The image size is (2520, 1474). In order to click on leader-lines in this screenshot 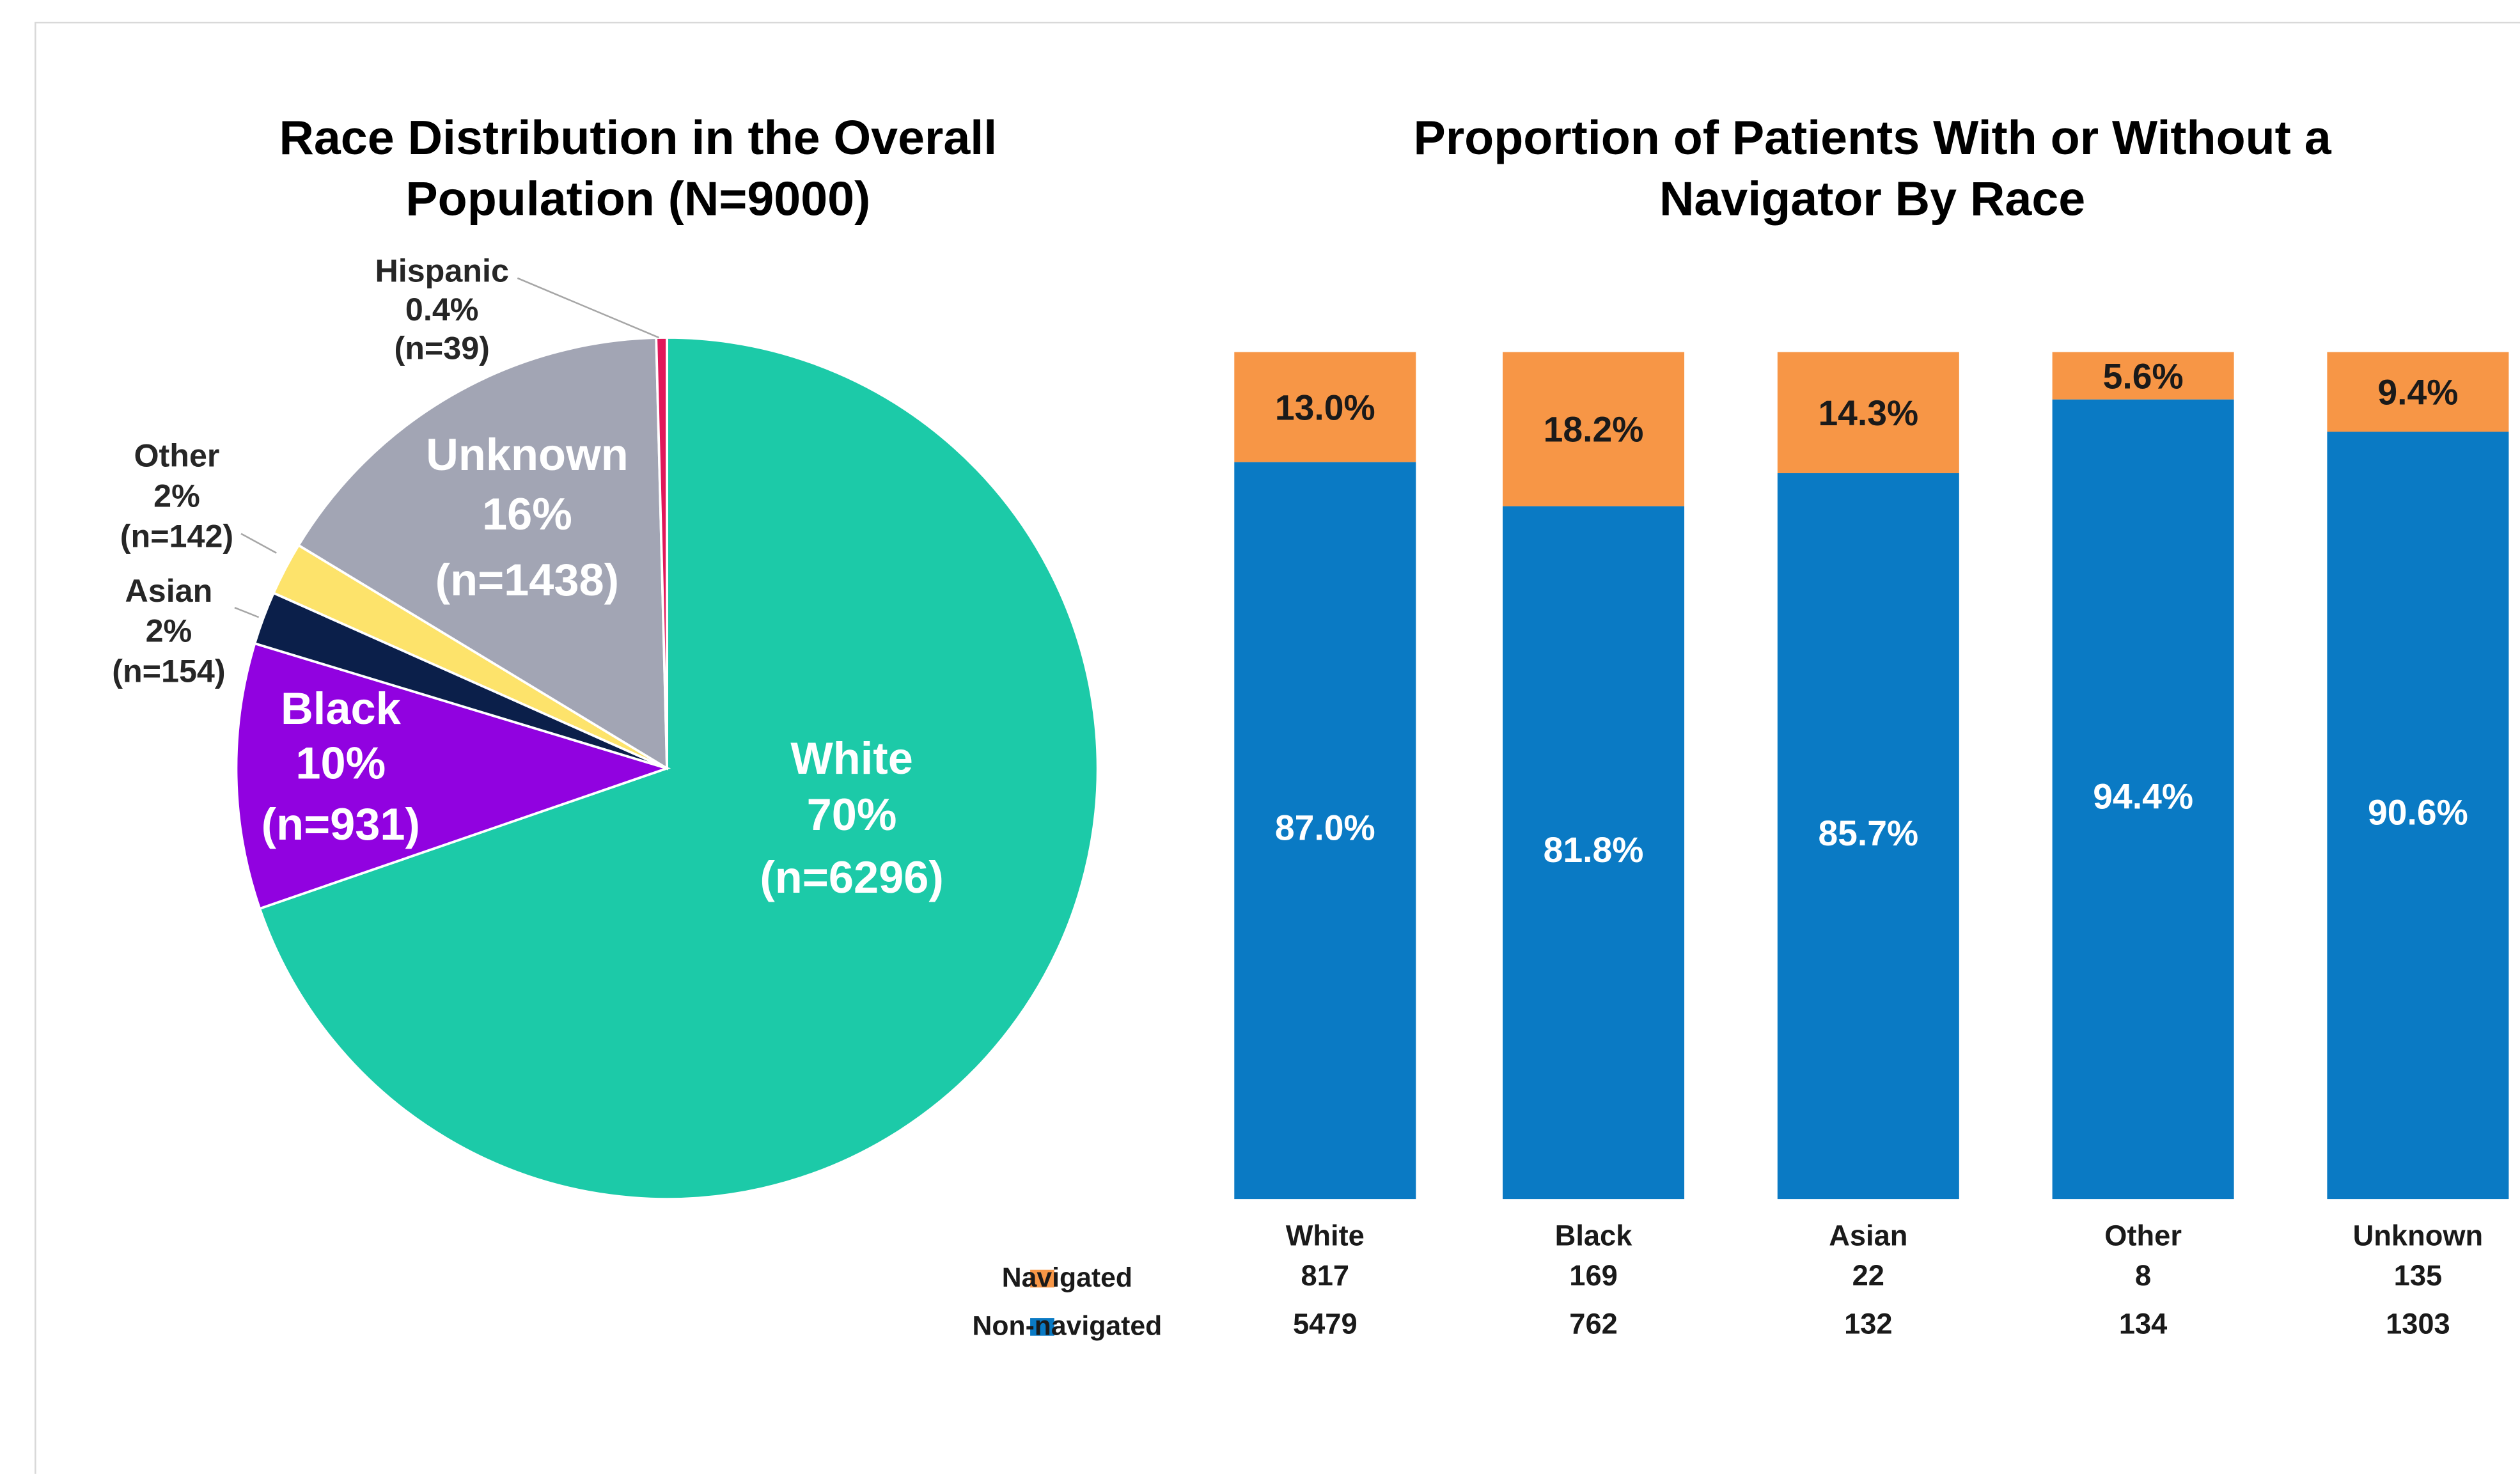, I will do `click(446, 447)`.